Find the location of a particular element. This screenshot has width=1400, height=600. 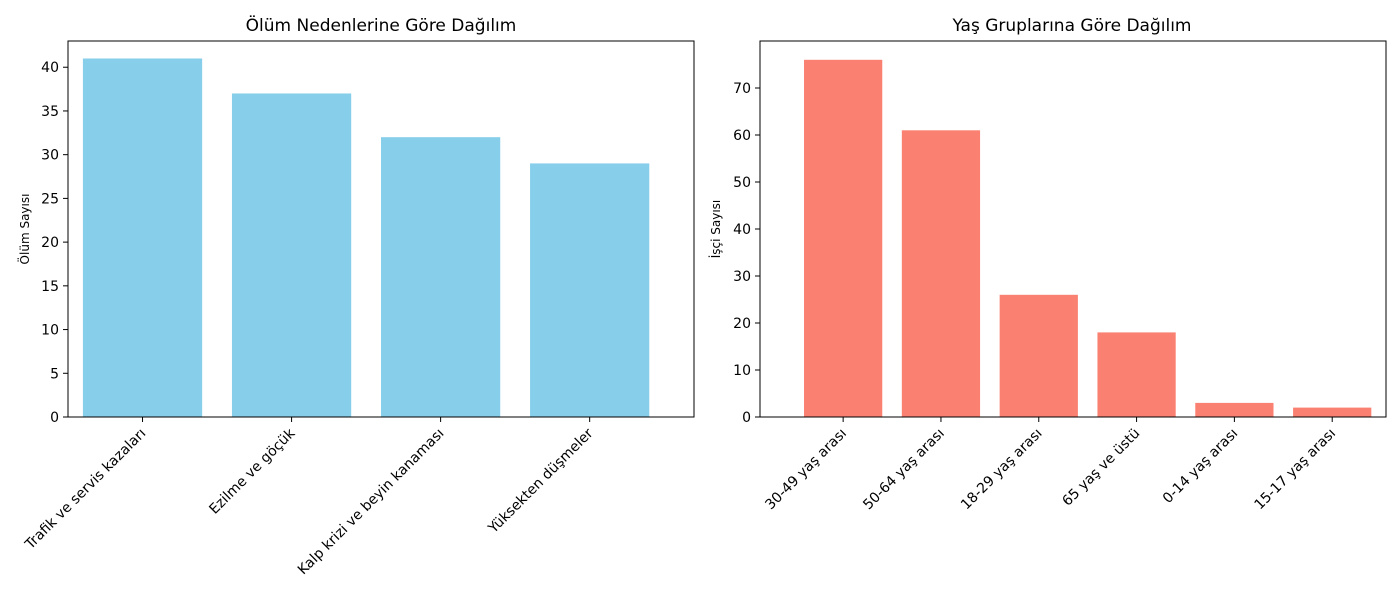

y-tick-label: 5 is located at coordinates (54, 374).